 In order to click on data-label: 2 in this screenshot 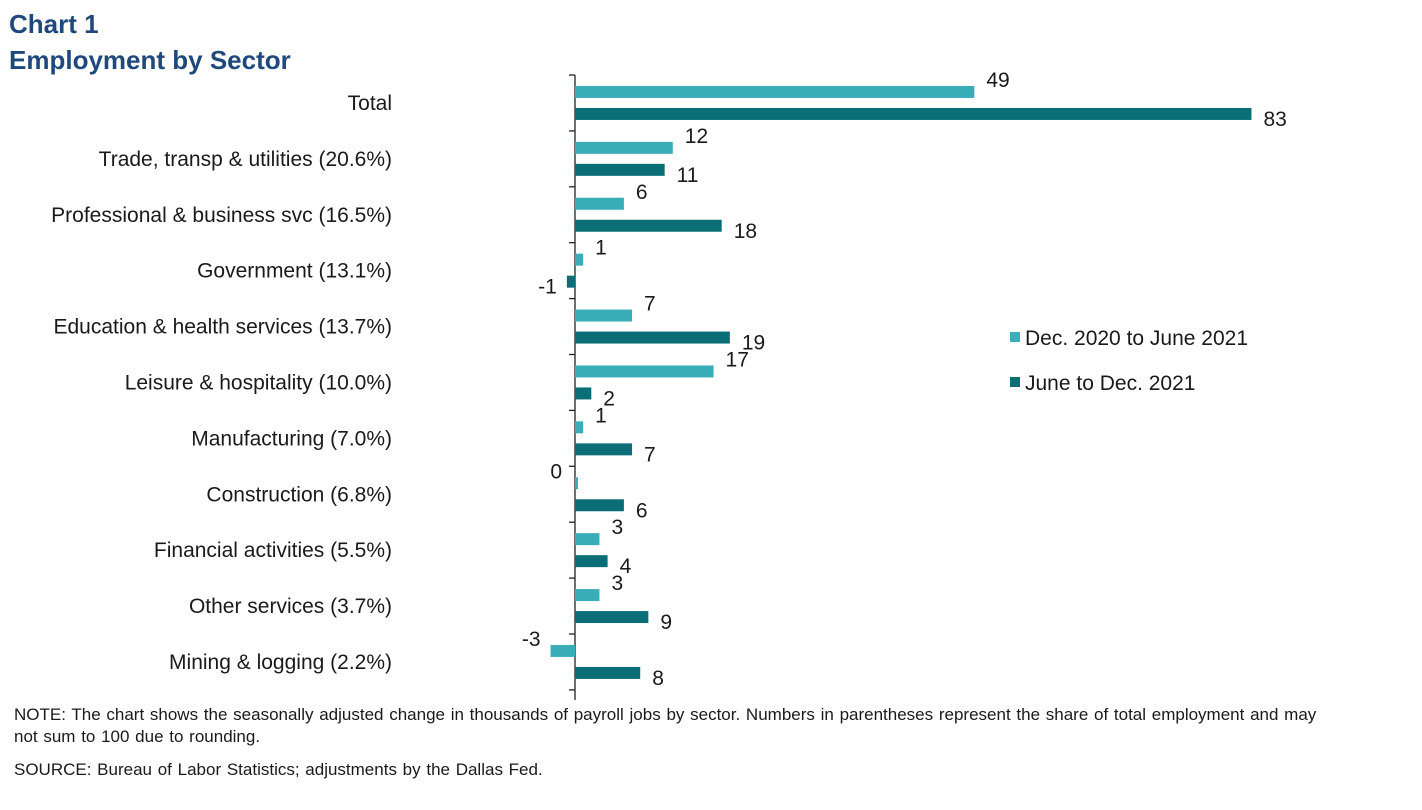, I will do `click(609, 398)`.